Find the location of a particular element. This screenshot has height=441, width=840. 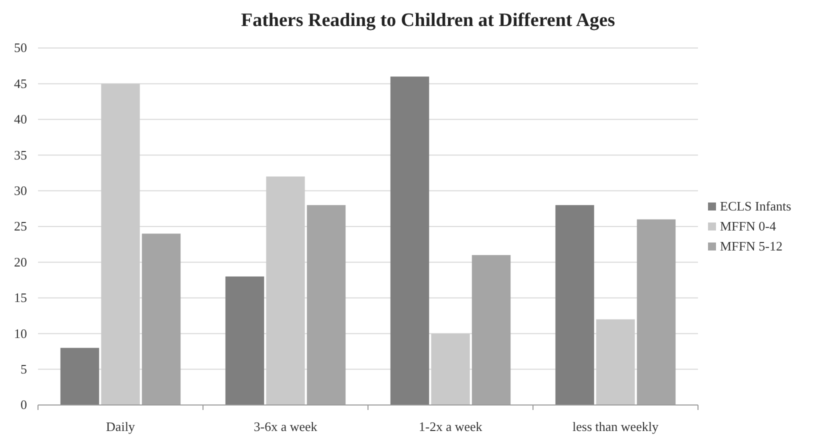

x-tick-label: 1-2x a week is located at coordinates (450, 426).